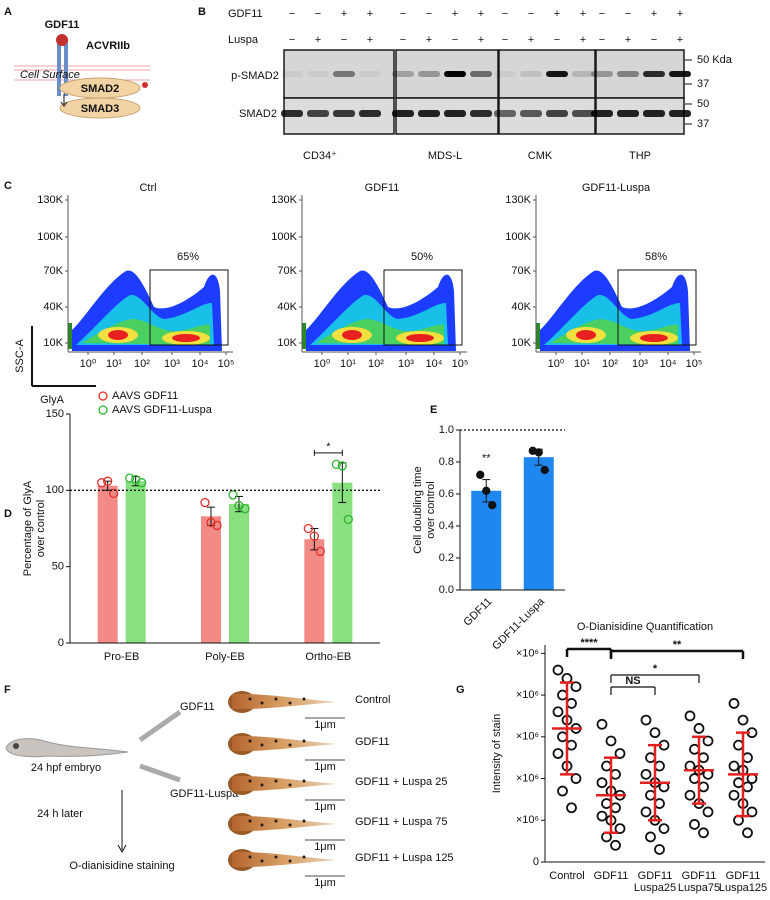 The image size is (770, 900). Describe the element at coordinates (62, 25) in the screenshot. I see `ligand-label: GDF11` at that location.